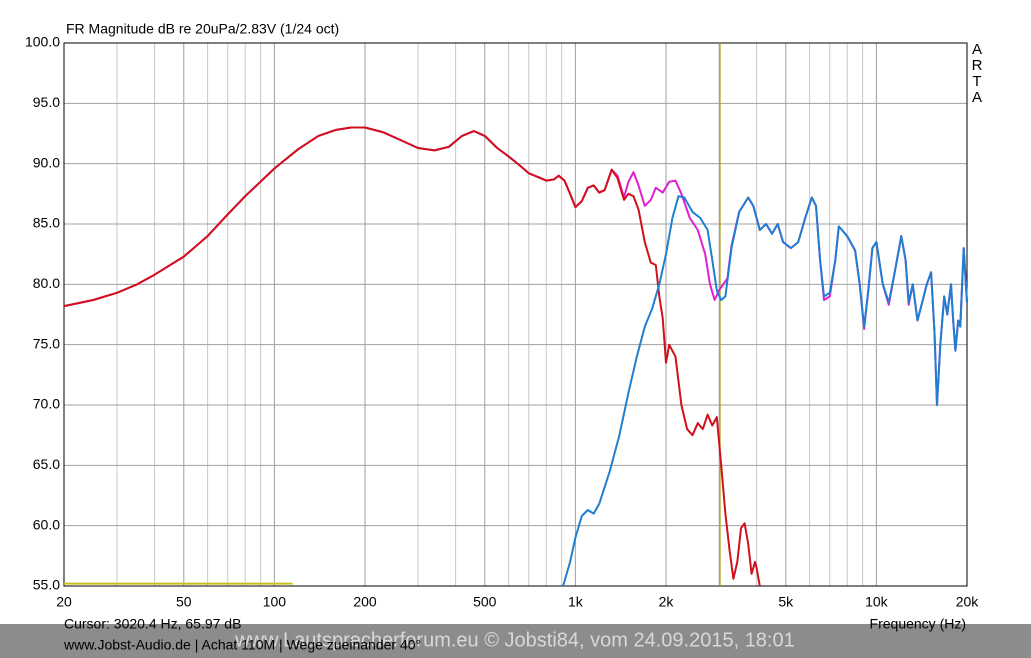  I want to click on x-tick-label: 20k, so click(968, 602).